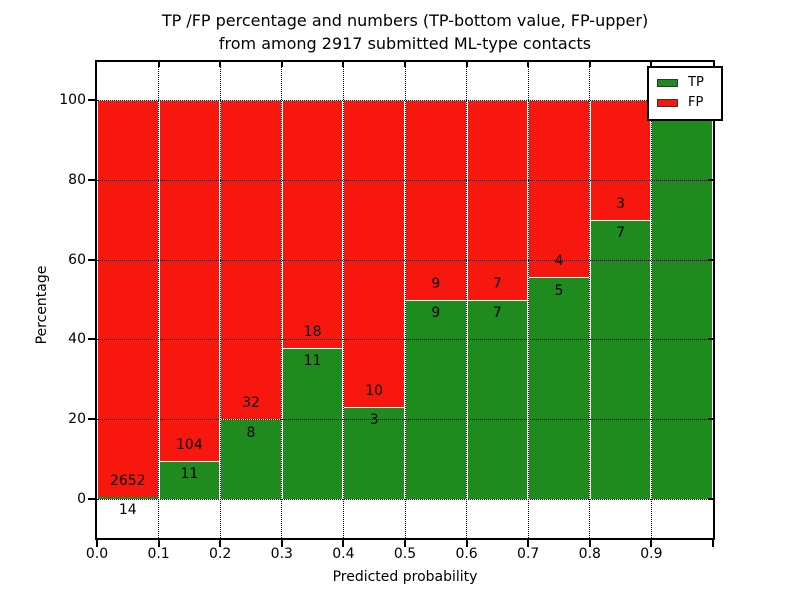 The width and height of the screenshot is (800, 600). Describe the element at coordinates (667, 103) in the screenshot. I see `fp-swatch-icon` at that location.